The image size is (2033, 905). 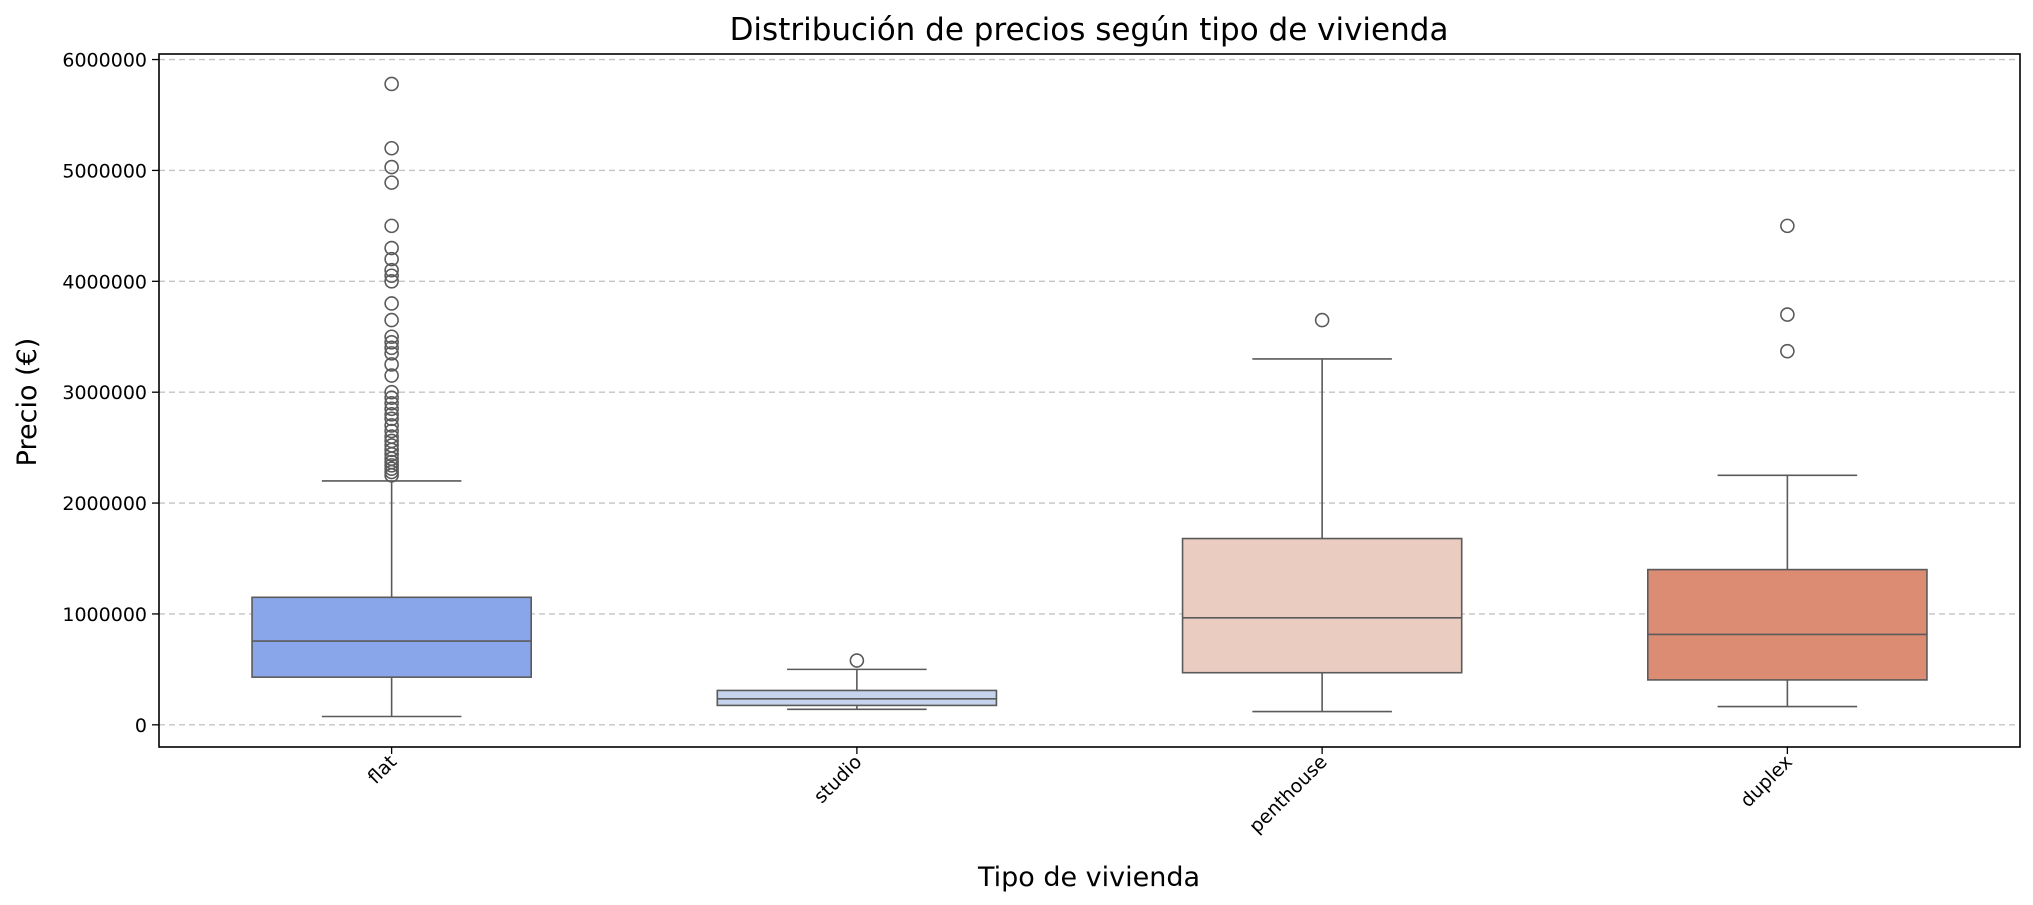 What do you see at coordinates (1322, 512) in the screenshot?
I see `box-penthouse` at bounding box center [1322, 512].